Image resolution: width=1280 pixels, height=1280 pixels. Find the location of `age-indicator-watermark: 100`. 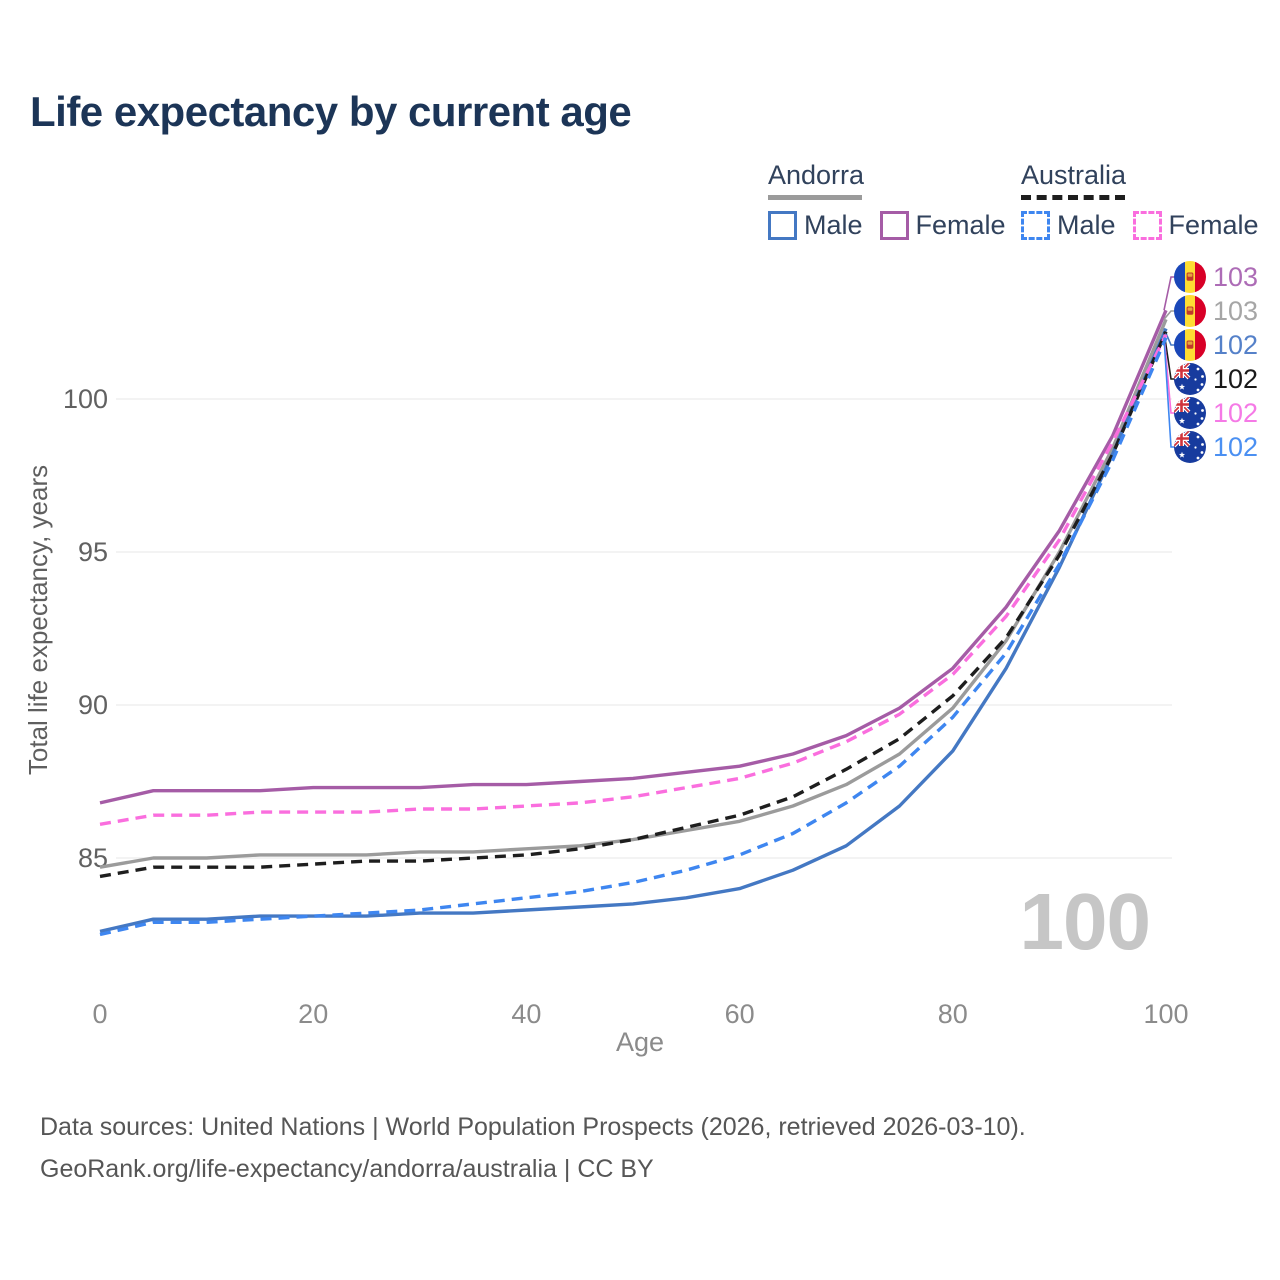

age-indicator-watermark: 100 is located at coordinates (1085, 921).